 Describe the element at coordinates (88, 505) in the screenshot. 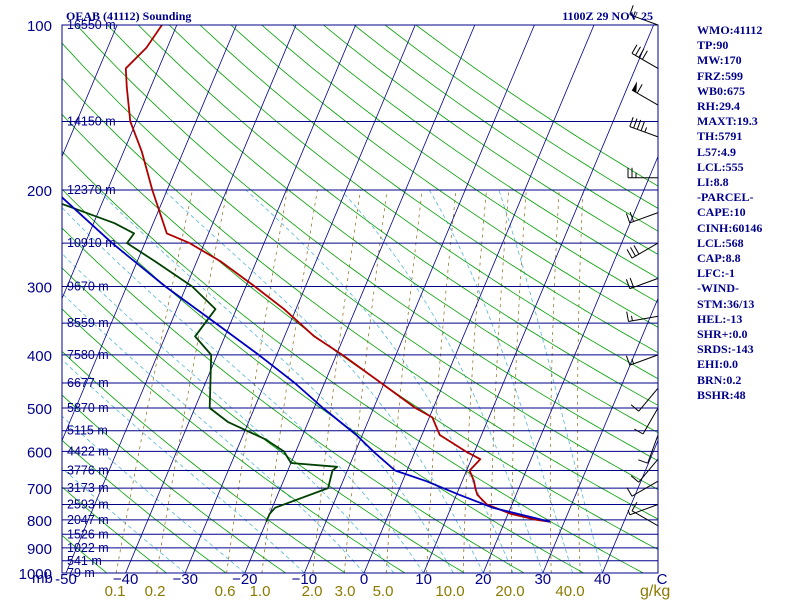

I see `height-label: 2593 m` at that location.